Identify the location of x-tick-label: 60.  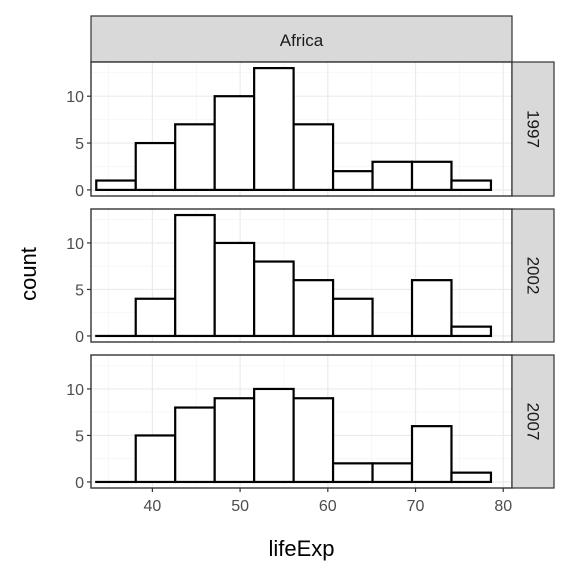
(328, 506).